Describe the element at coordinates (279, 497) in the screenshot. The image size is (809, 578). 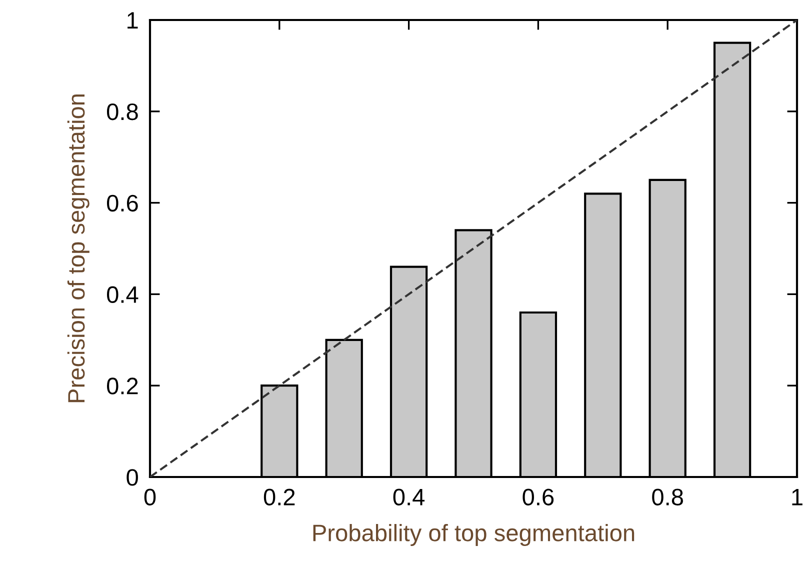
I see `x-tick-label: 0.2` at that location.